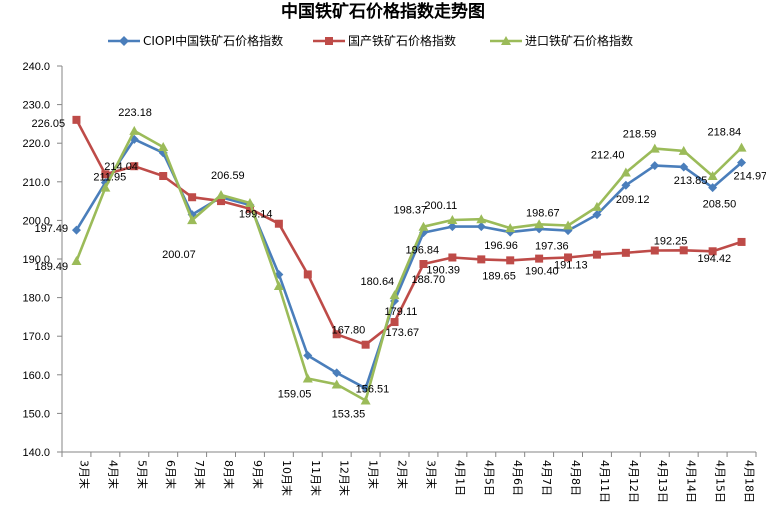  I want to click on x-tick-label: 4月末, so click(113, 474).